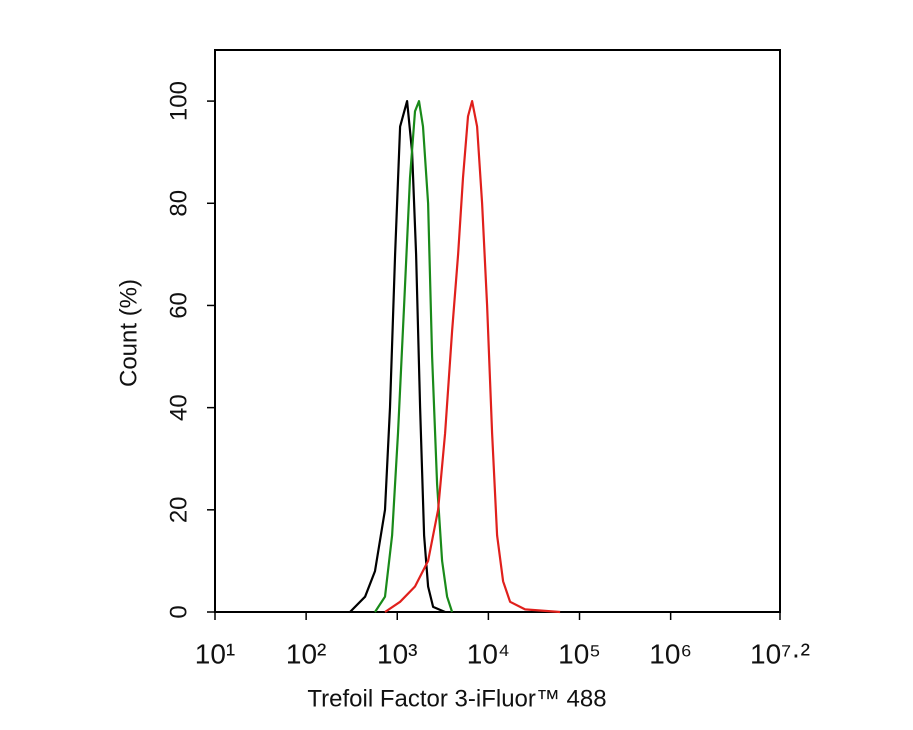 The height and width of the screenshot is (730, 913). What do you see at coordinates (670, 653) in the screenshot?
I see `x-tick-label: 10⁶` at bounding box center [670, 653].